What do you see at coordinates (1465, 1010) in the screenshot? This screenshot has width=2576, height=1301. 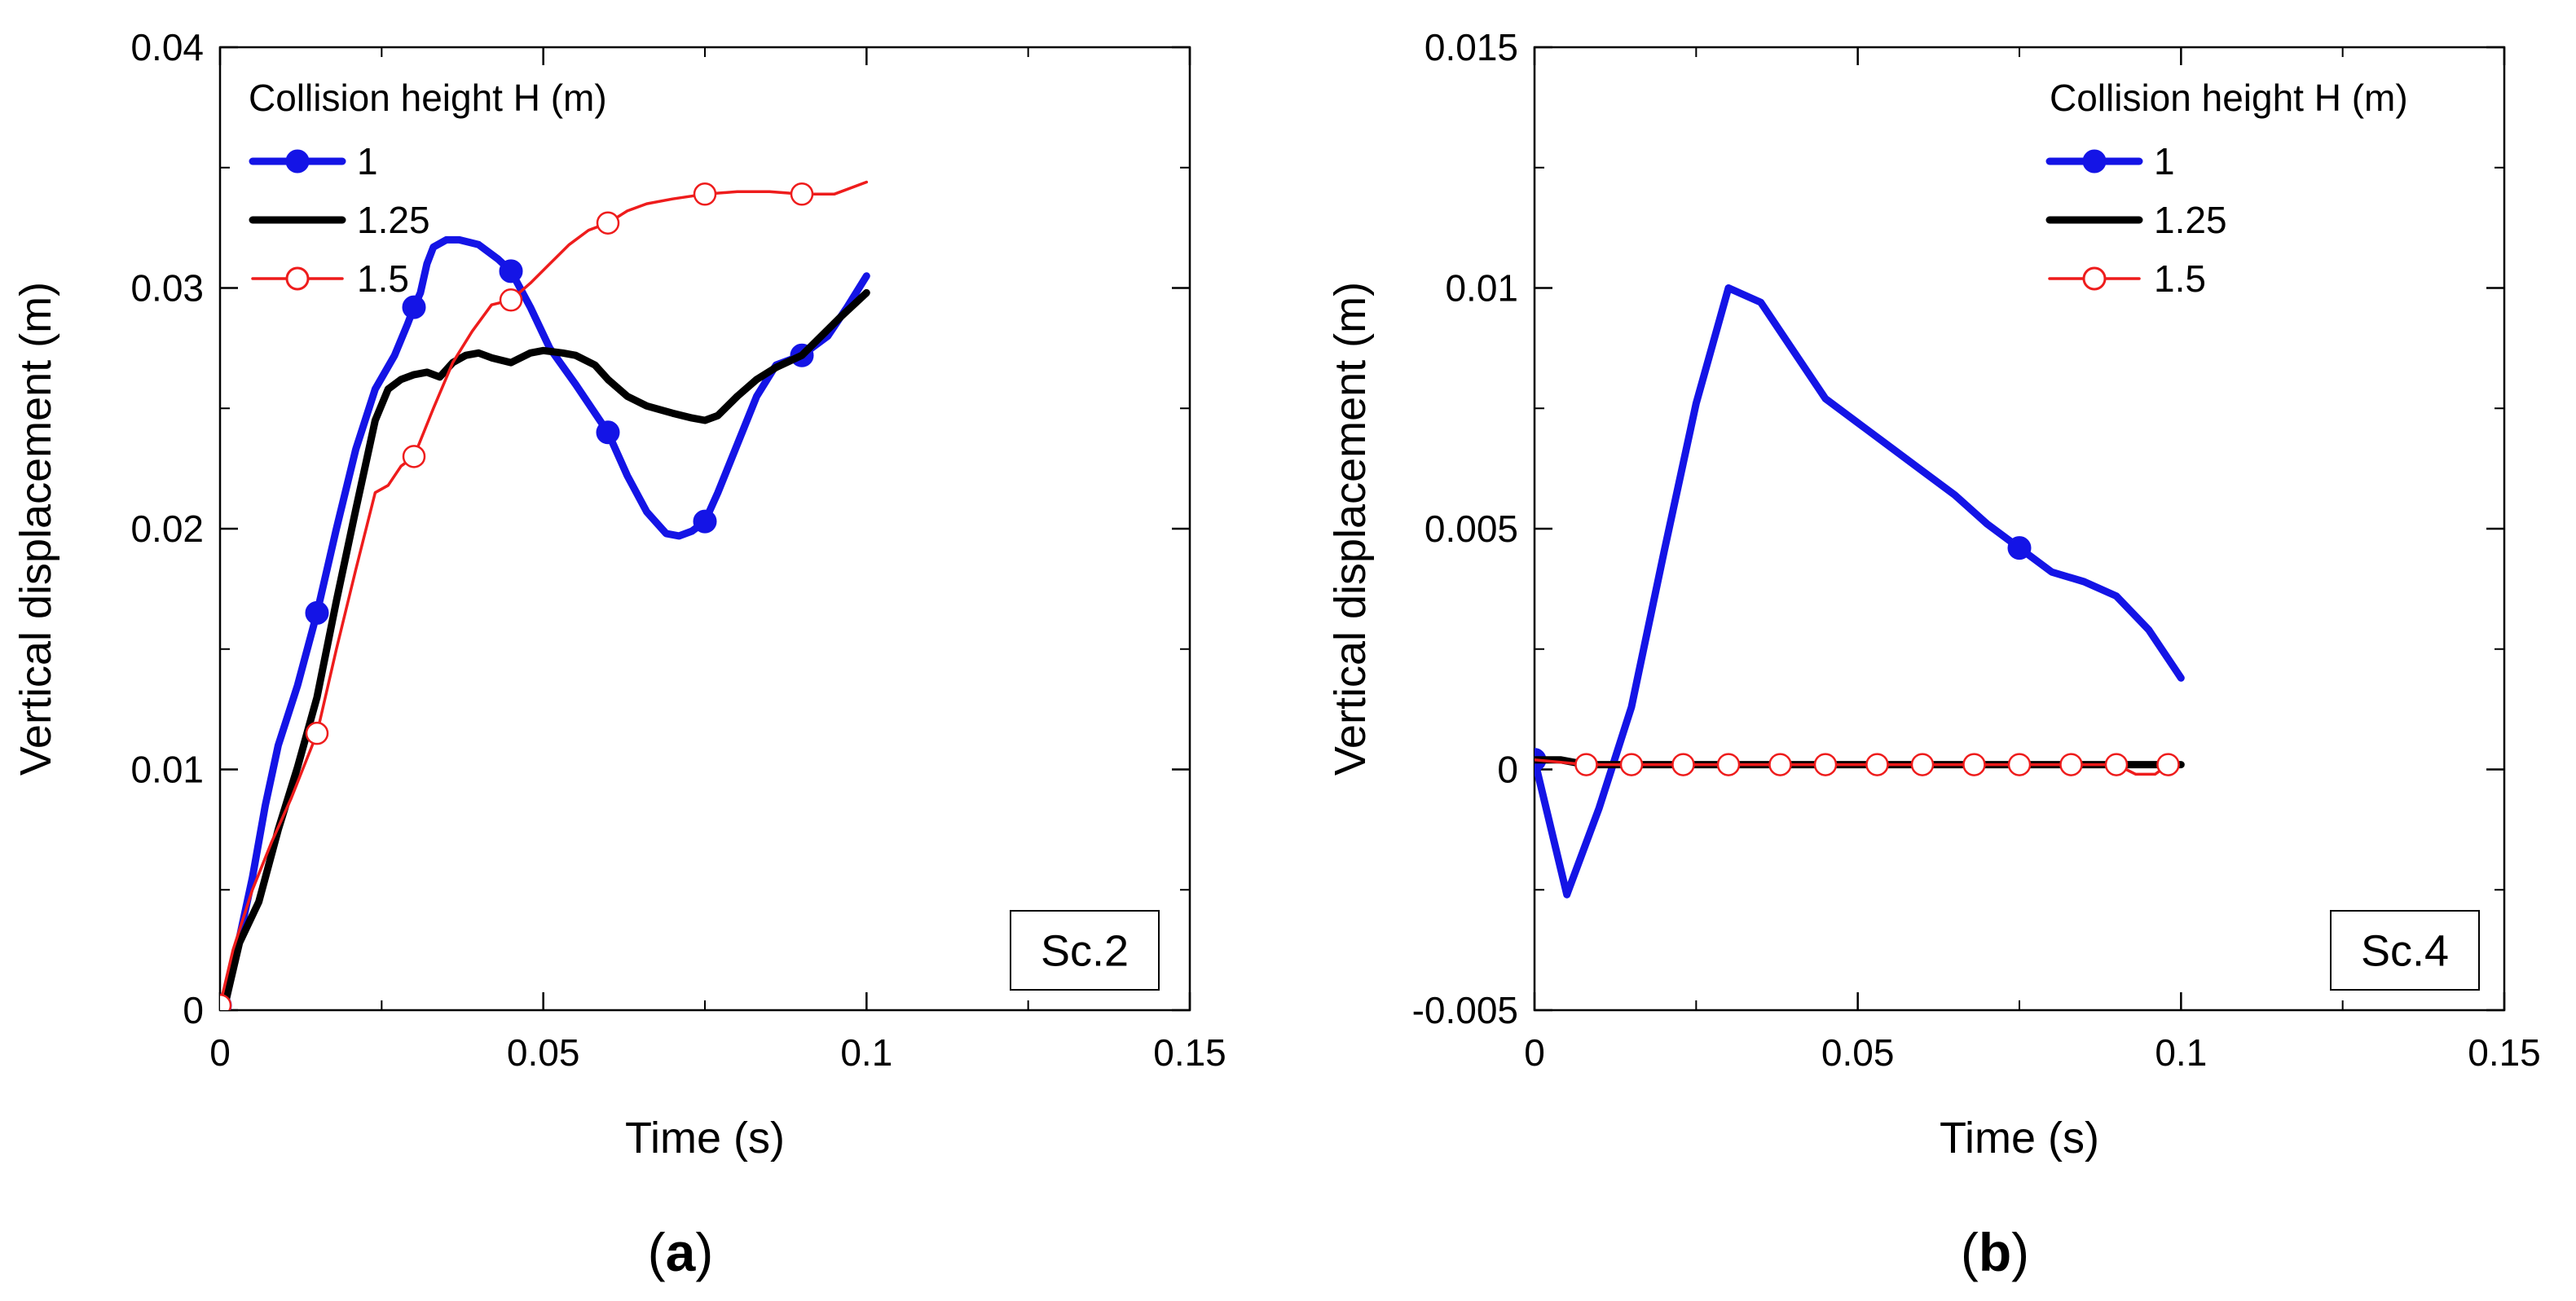 I see `y-tick-label: -0.005` at bounding box center [1465, 1010].